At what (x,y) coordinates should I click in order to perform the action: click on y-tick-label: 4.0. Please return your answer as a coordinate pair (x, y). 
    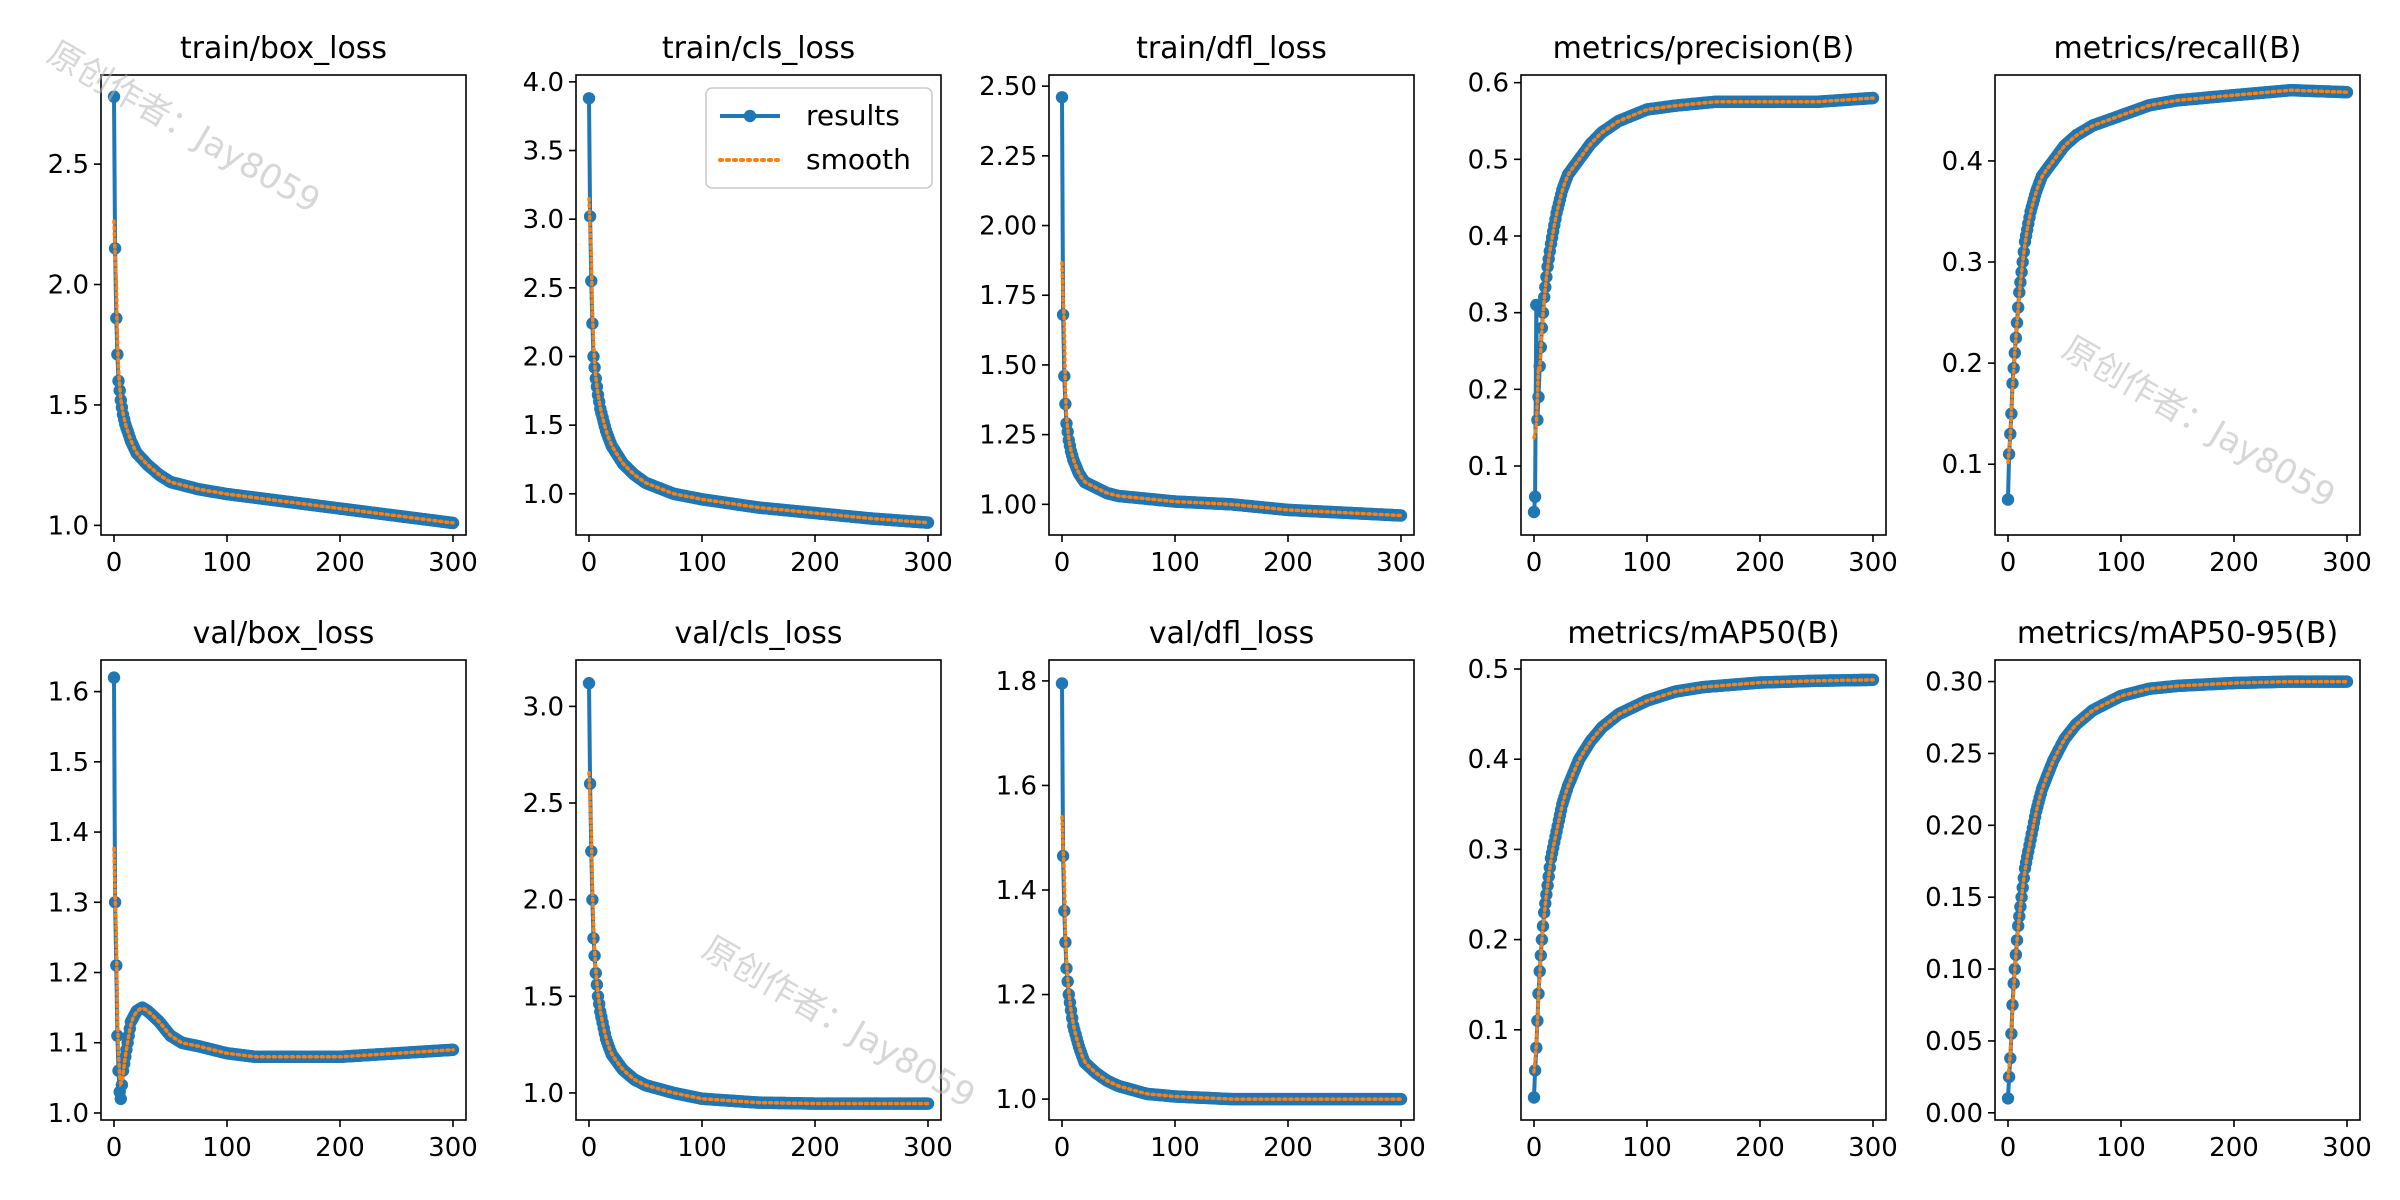
    Looking at the image, I should click on (543, 83).